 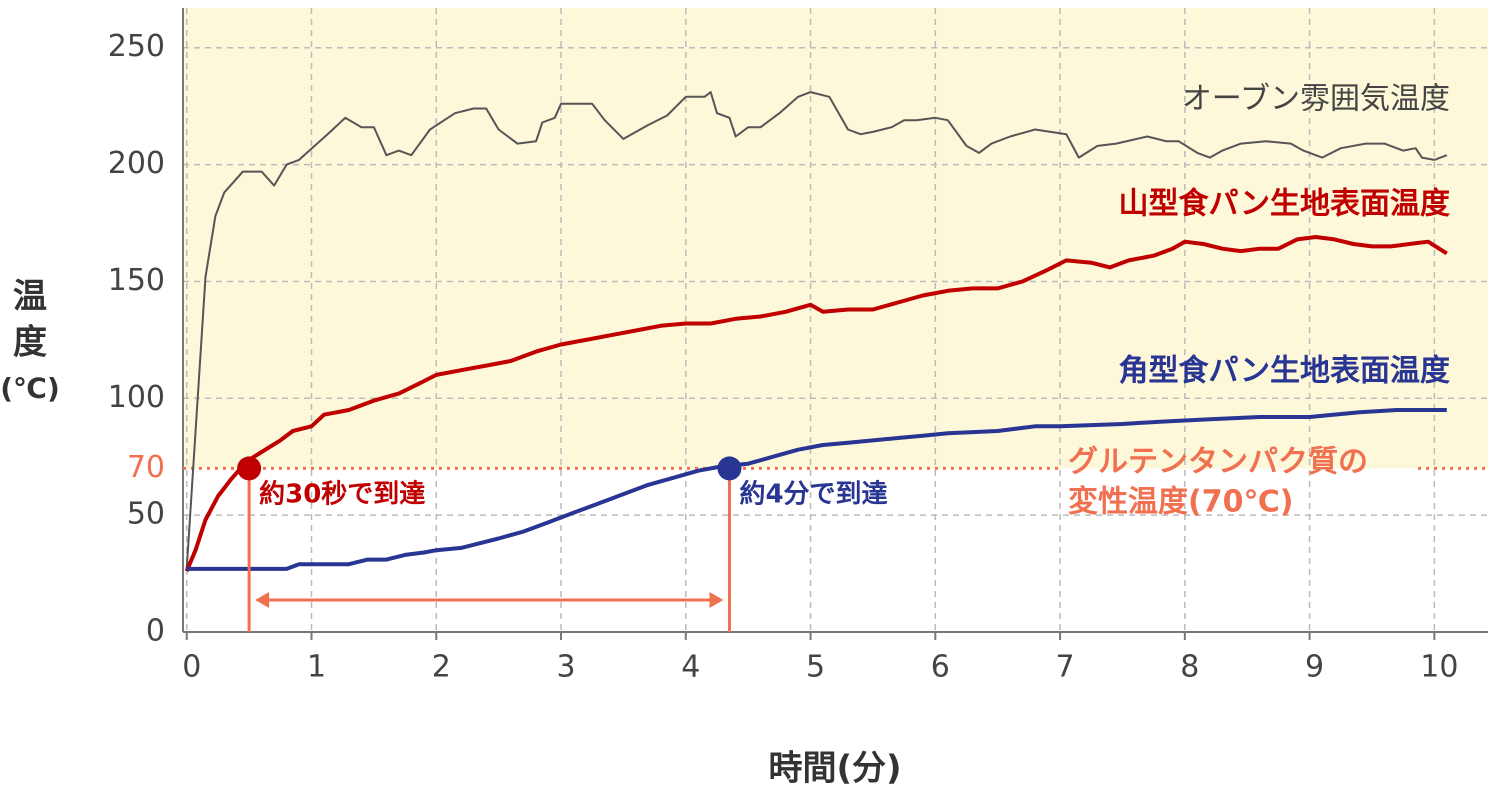 I want to click on y-axis-label: 度, so click(x=30, y=343).